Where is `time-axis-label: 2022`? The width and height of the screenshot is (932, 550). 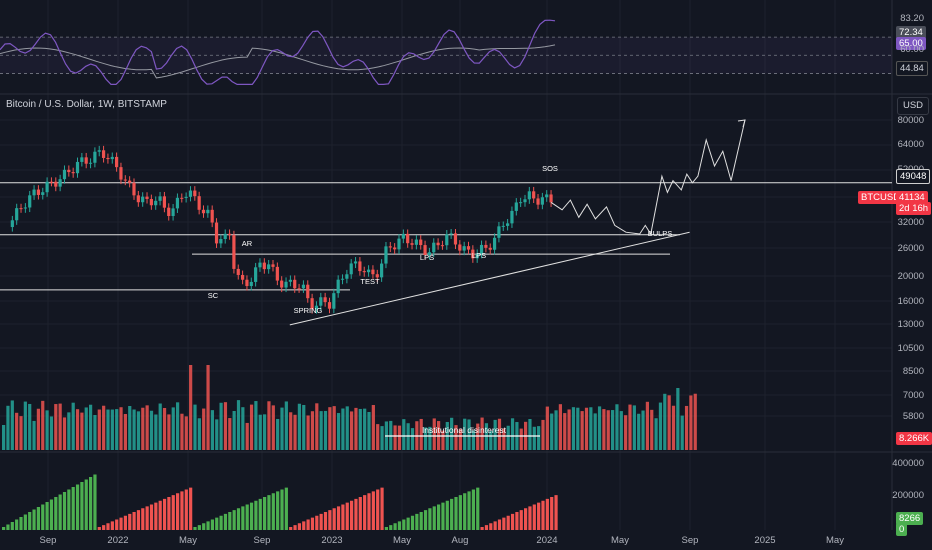
time-axis-label: 2022 is located at coordinates (118, 540).